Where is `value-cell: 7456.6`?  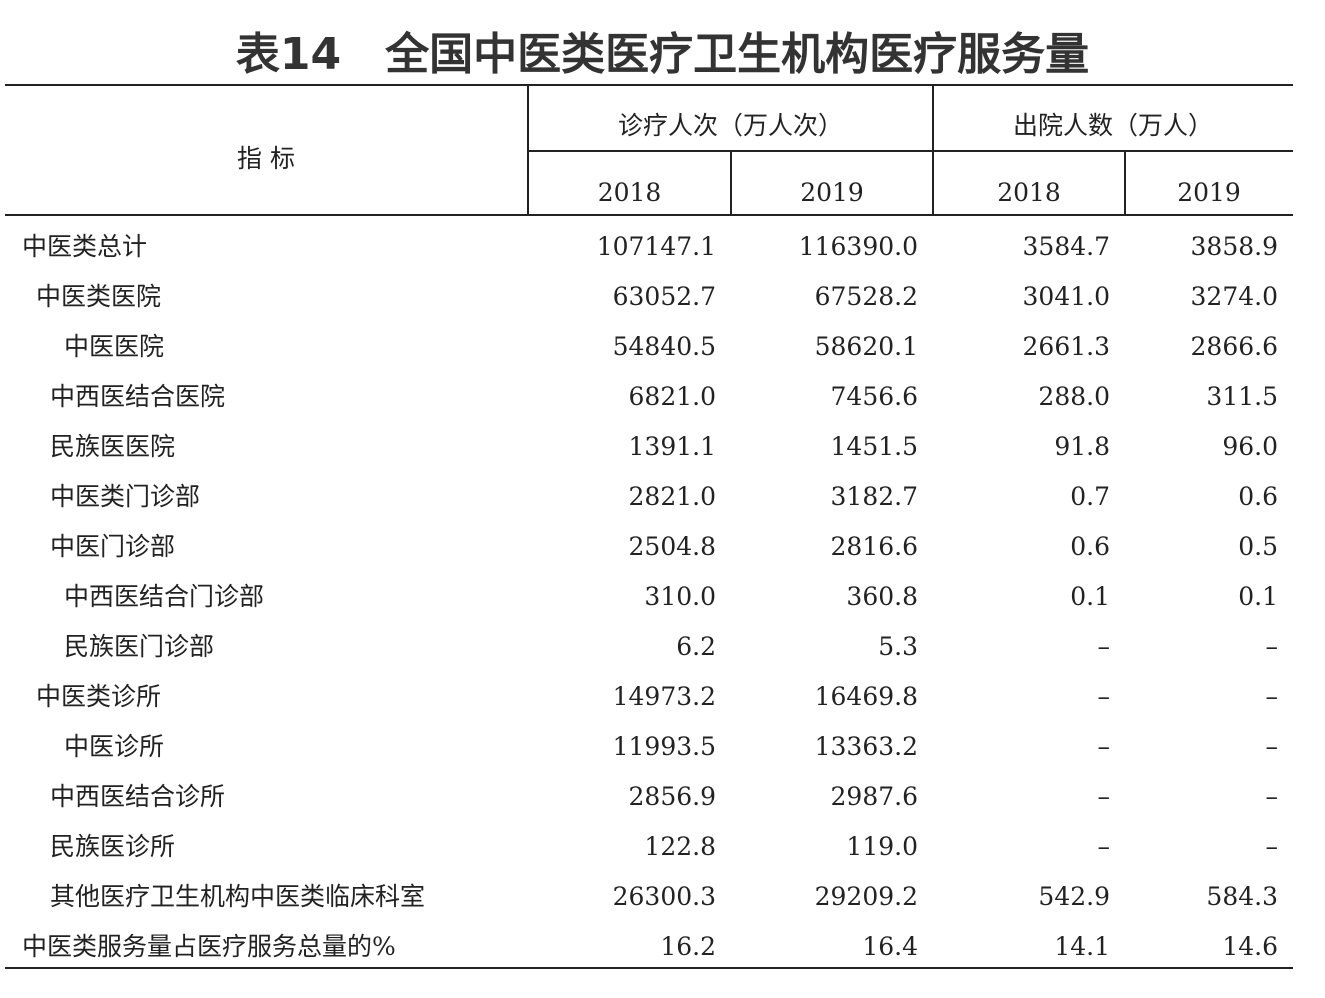 value-cell: 7456.6 is located at coordinates (874, 396).